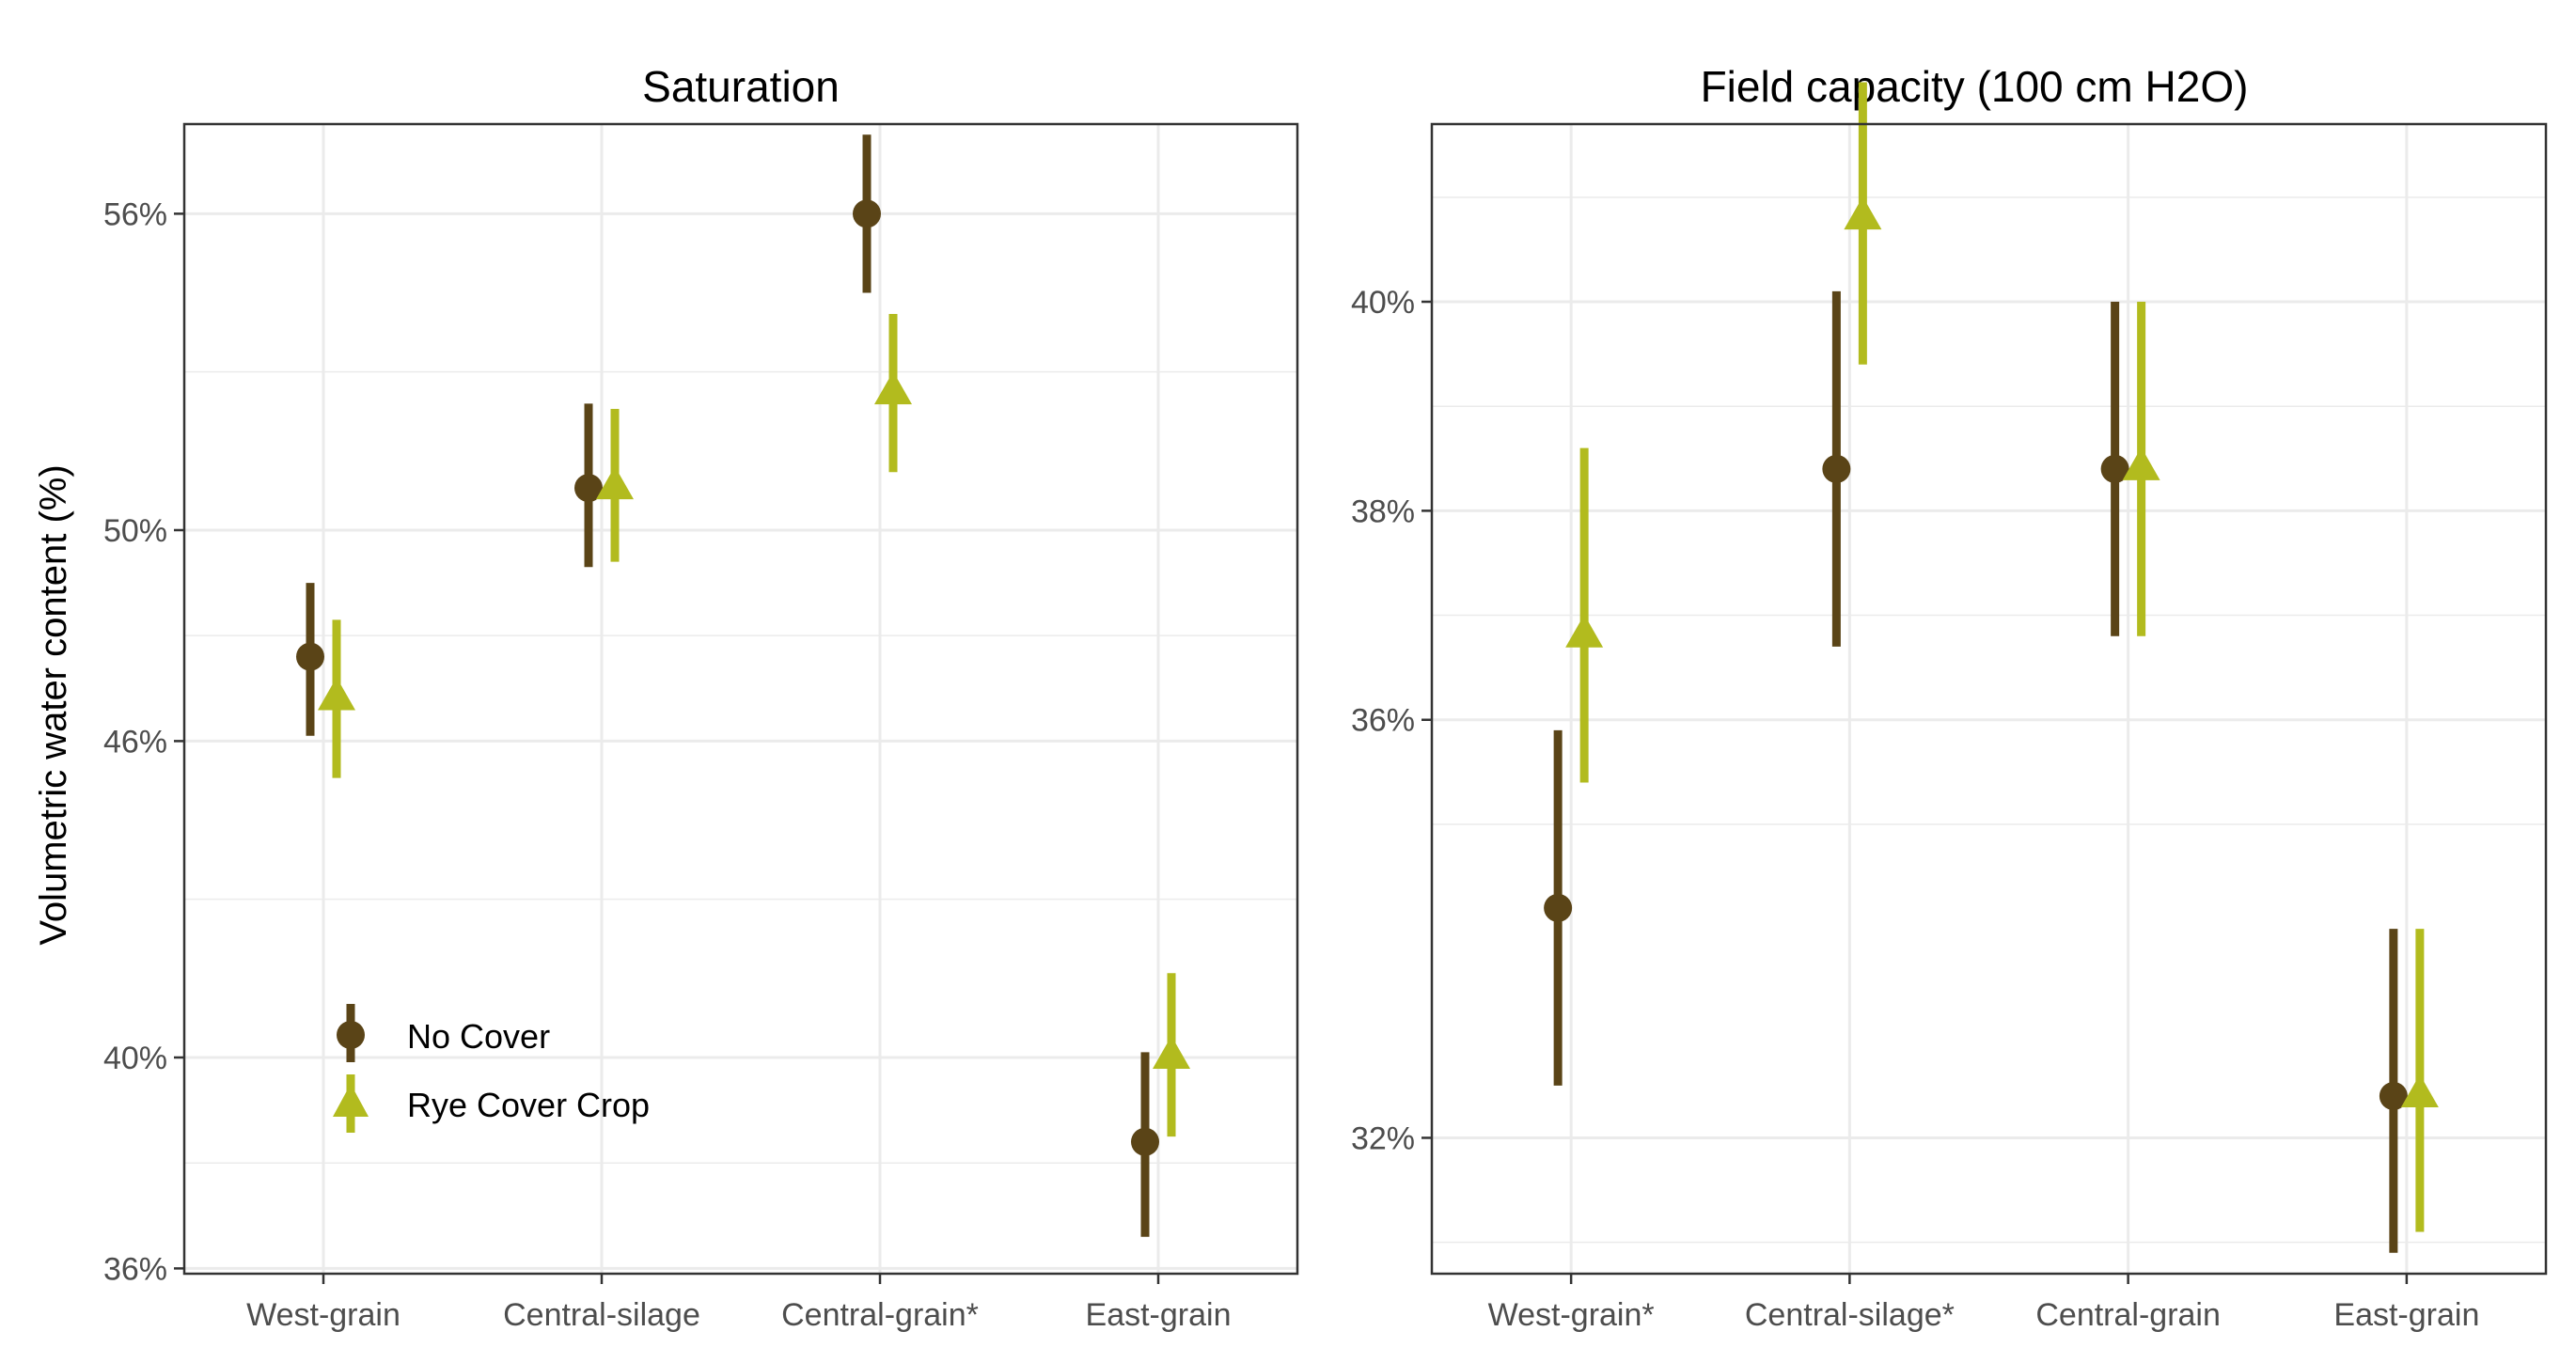  I want to click on saturation-y-ticks: 36% 40% 46% 50% 56%, so click(144, 741).